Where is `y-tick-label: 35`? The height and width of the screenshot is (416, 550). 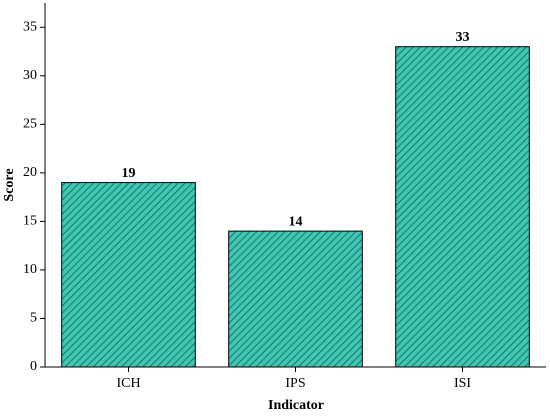 y-tick-label: 35 is located at coordinates (30, 26).